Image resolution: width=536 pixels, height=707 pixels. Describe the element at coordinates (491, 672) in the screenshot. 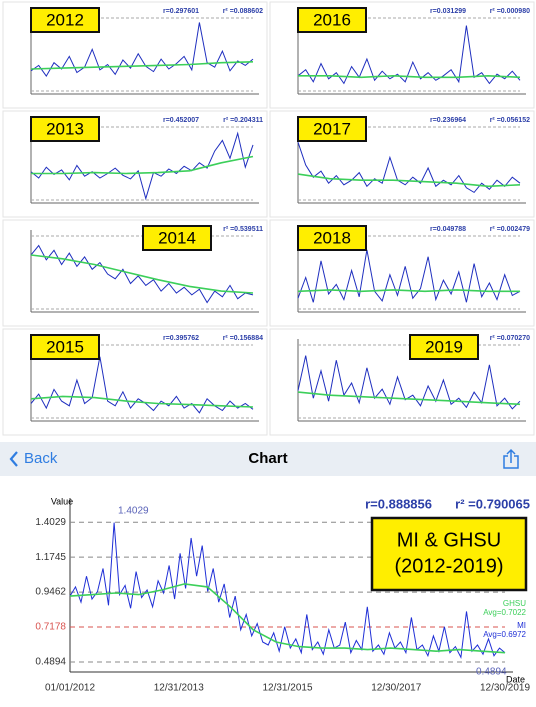

I see `annotation: 0.4894` at that location.